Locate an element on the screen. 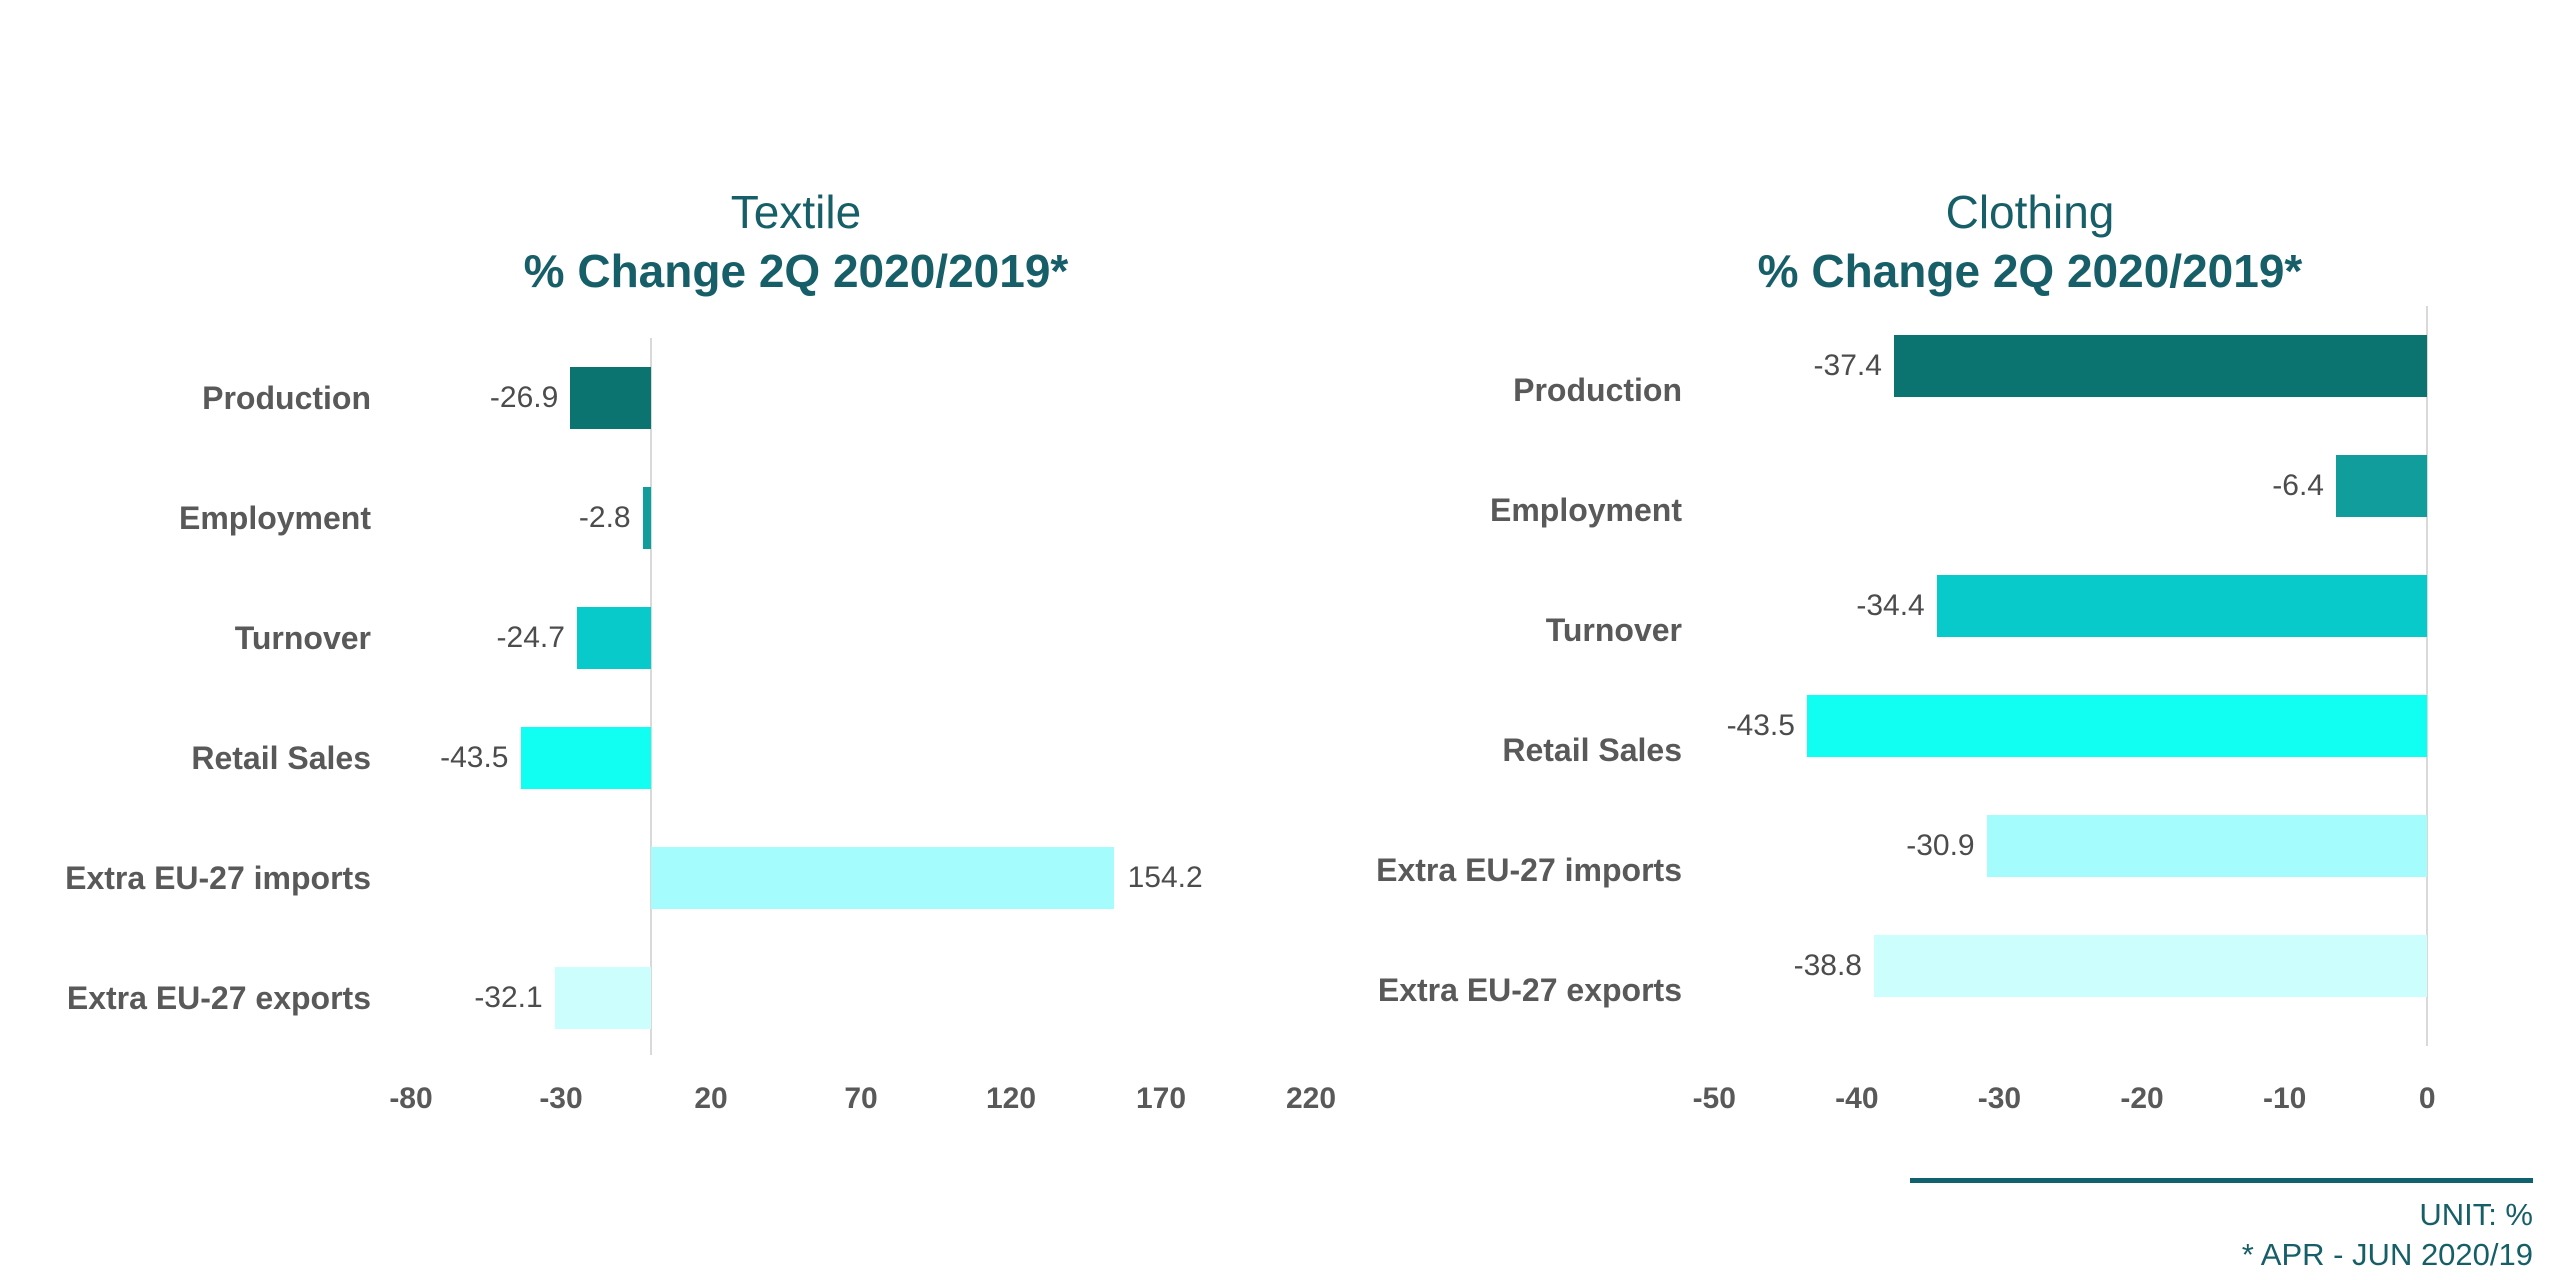 This screenshot has width=2560, height=1280. clothing-axis-ticks: -50 -40 -30 -20 -10 0 is located at coordinates (2086, 1104).